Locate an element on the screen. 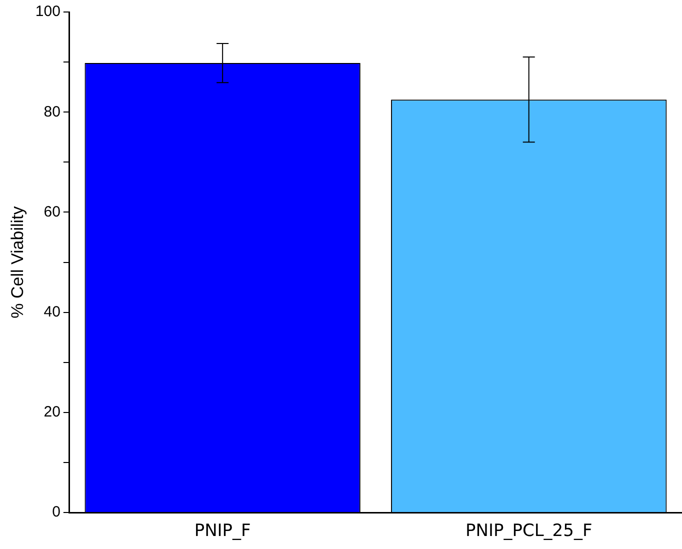  y-tick-label: 0 is located at coordinates (56, 512).